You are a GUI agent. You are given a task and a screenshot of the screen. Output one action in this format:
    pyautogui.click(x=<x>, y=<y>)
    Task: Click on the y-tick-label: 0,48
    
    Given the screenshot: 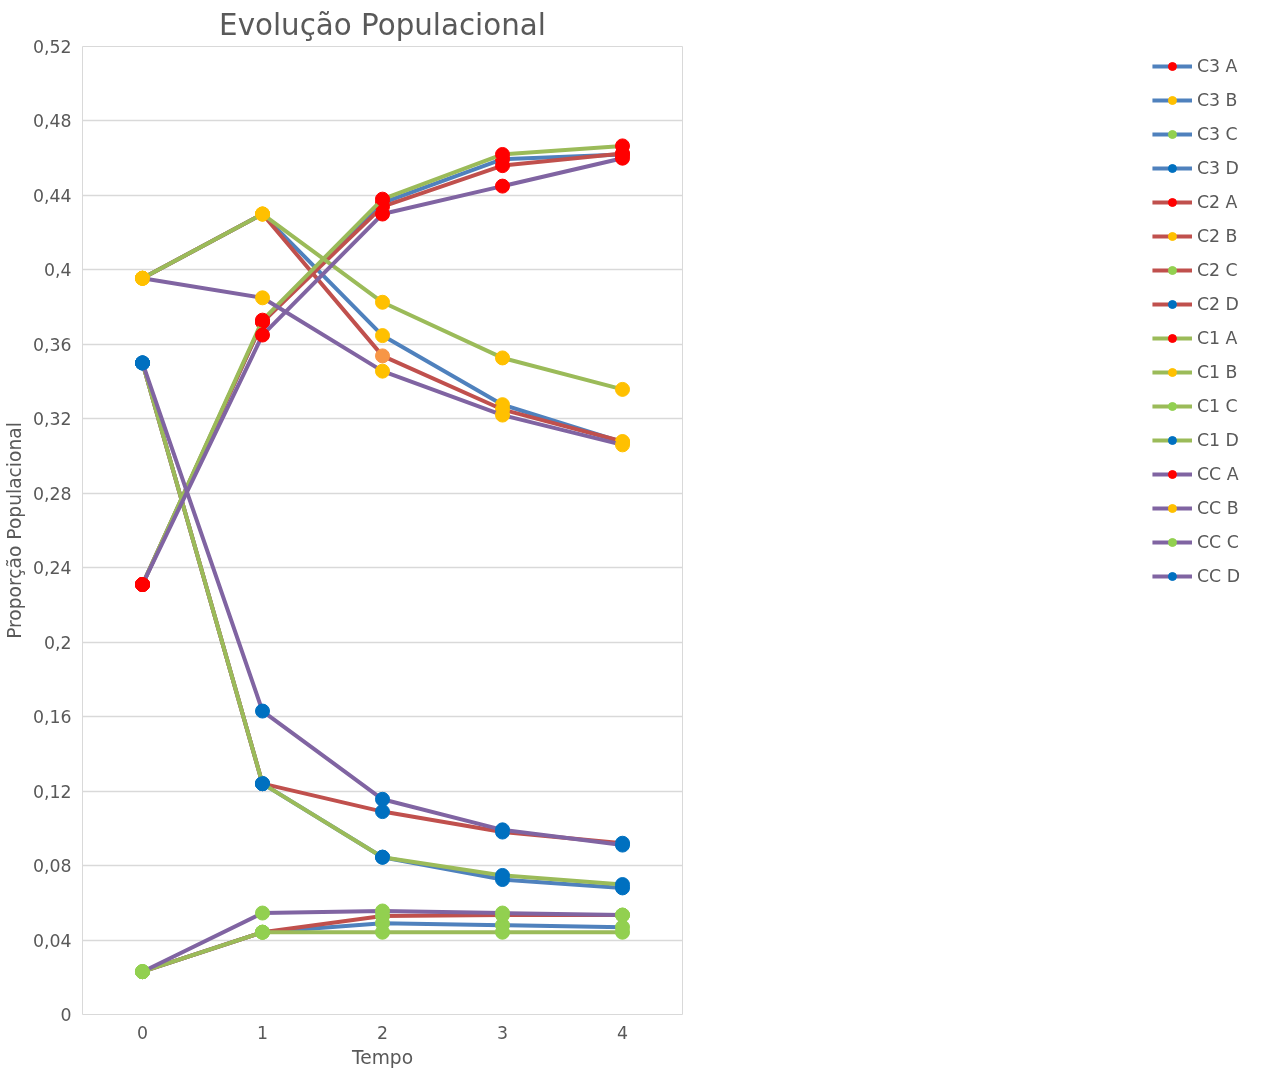 What is the action you would take?
    pyautogui.click(x=52, y=121)
    